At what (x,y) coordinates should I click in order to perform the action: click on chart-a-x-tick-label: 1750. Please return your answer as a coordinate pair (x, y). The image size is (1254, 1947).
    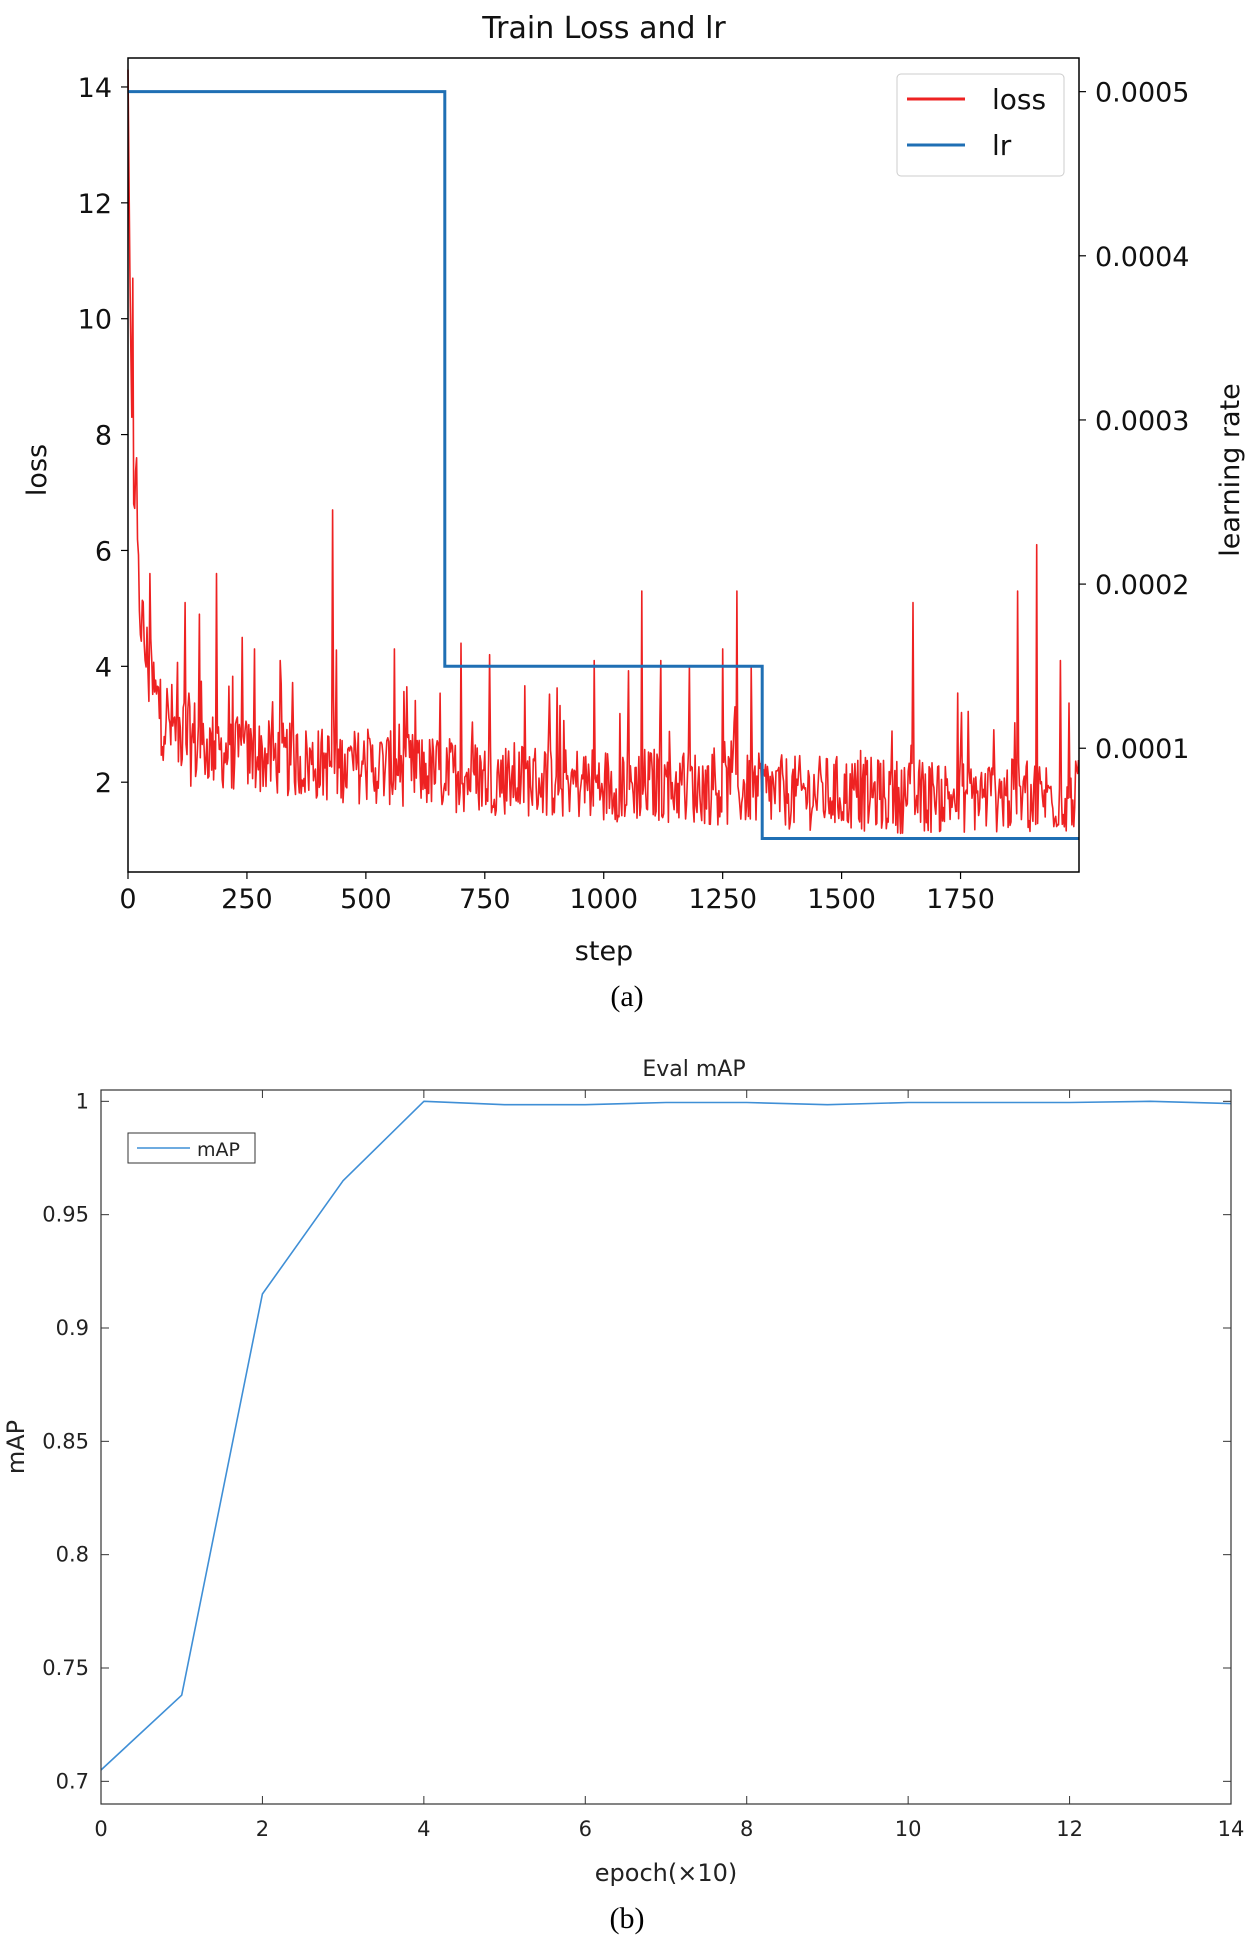
    Looking at the image, I should click on (960, 899).